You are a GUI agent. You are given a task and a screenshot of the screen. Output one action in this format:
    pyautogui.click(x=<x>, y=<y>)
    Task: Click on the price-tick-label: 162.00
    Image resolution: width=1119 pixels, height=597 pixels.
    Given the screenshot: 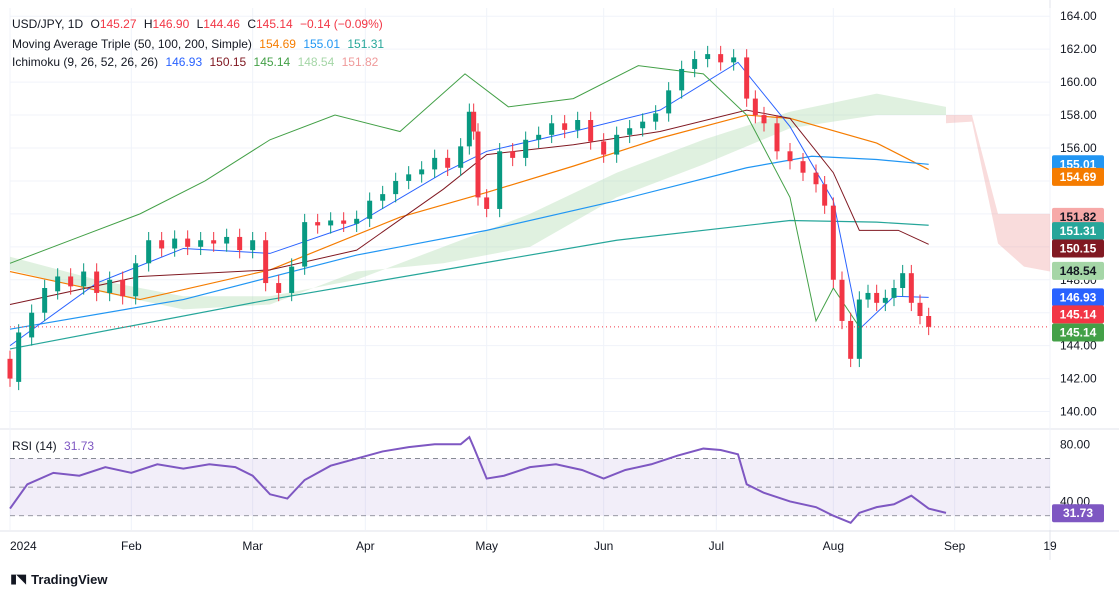 What is the action you would take?
    pyautogui.click(x=1078, y=49)
    